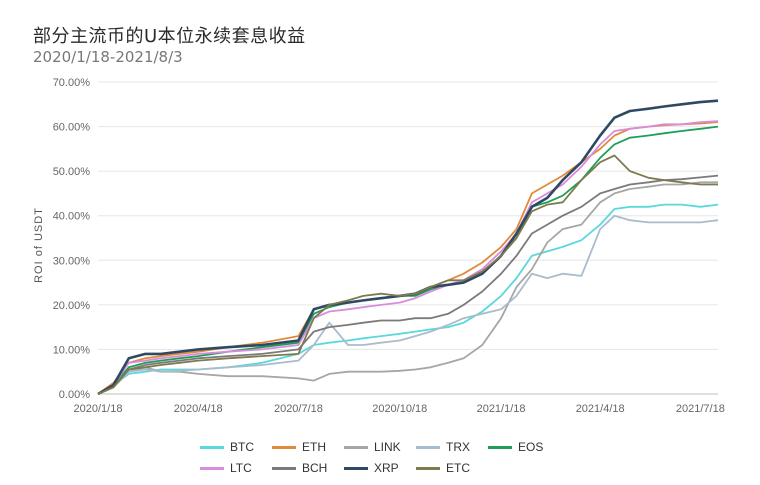 The image size is (760, 485). I want to click on legend-item-xrp: XRP, so click(380, 468).